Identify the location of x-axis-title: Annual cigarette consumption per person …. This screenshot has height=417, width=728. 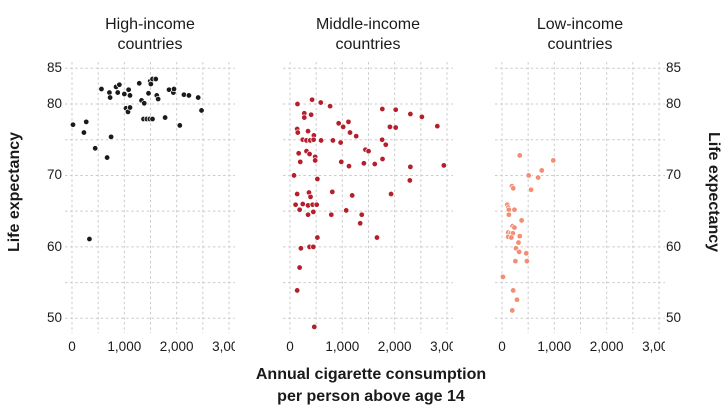
(371, 385).